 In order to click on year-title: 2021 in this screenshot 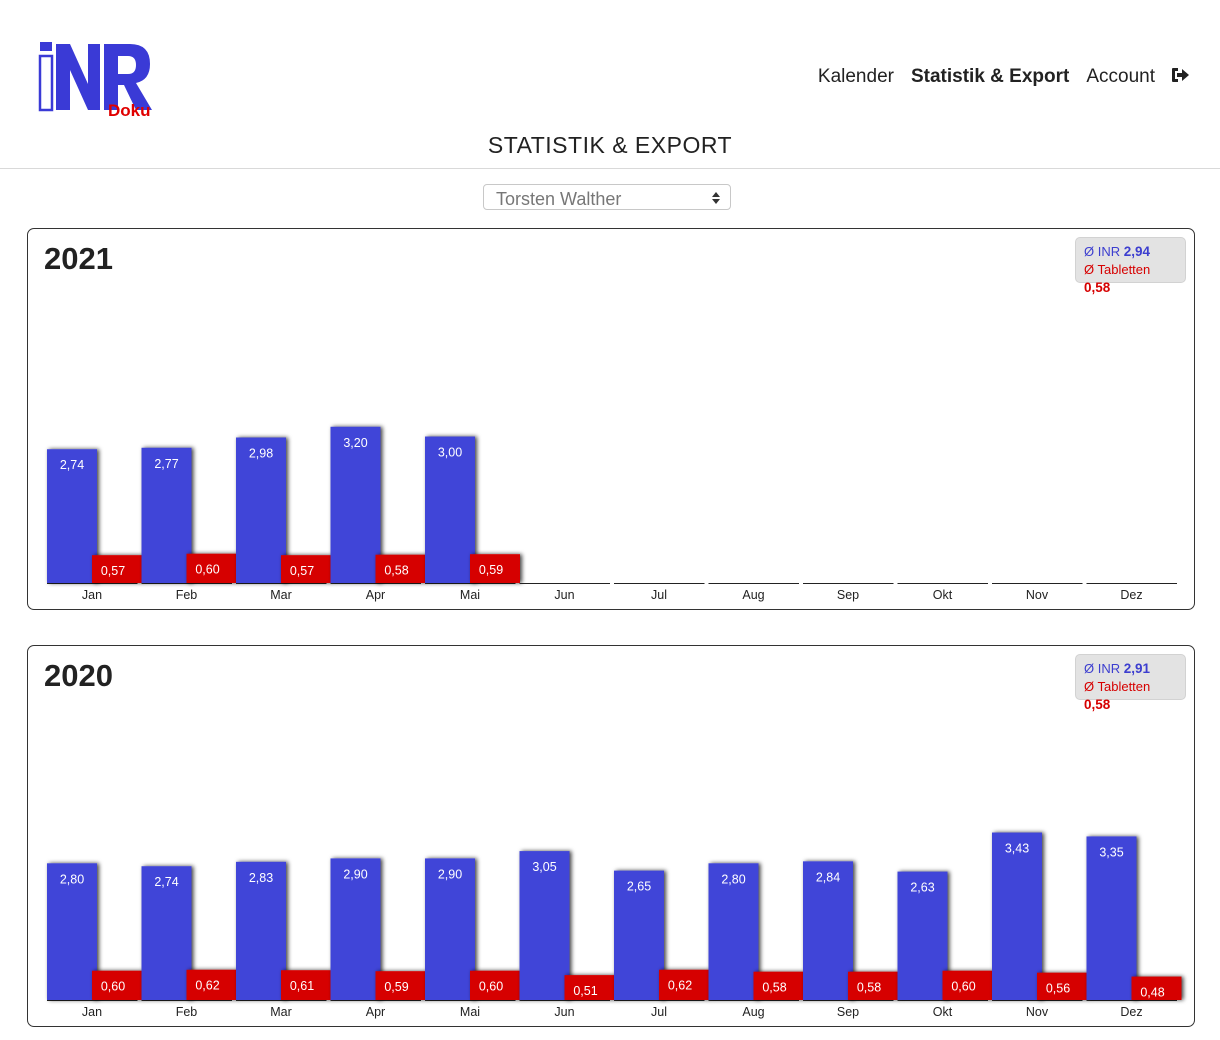, I will do `click(78, 258)`.